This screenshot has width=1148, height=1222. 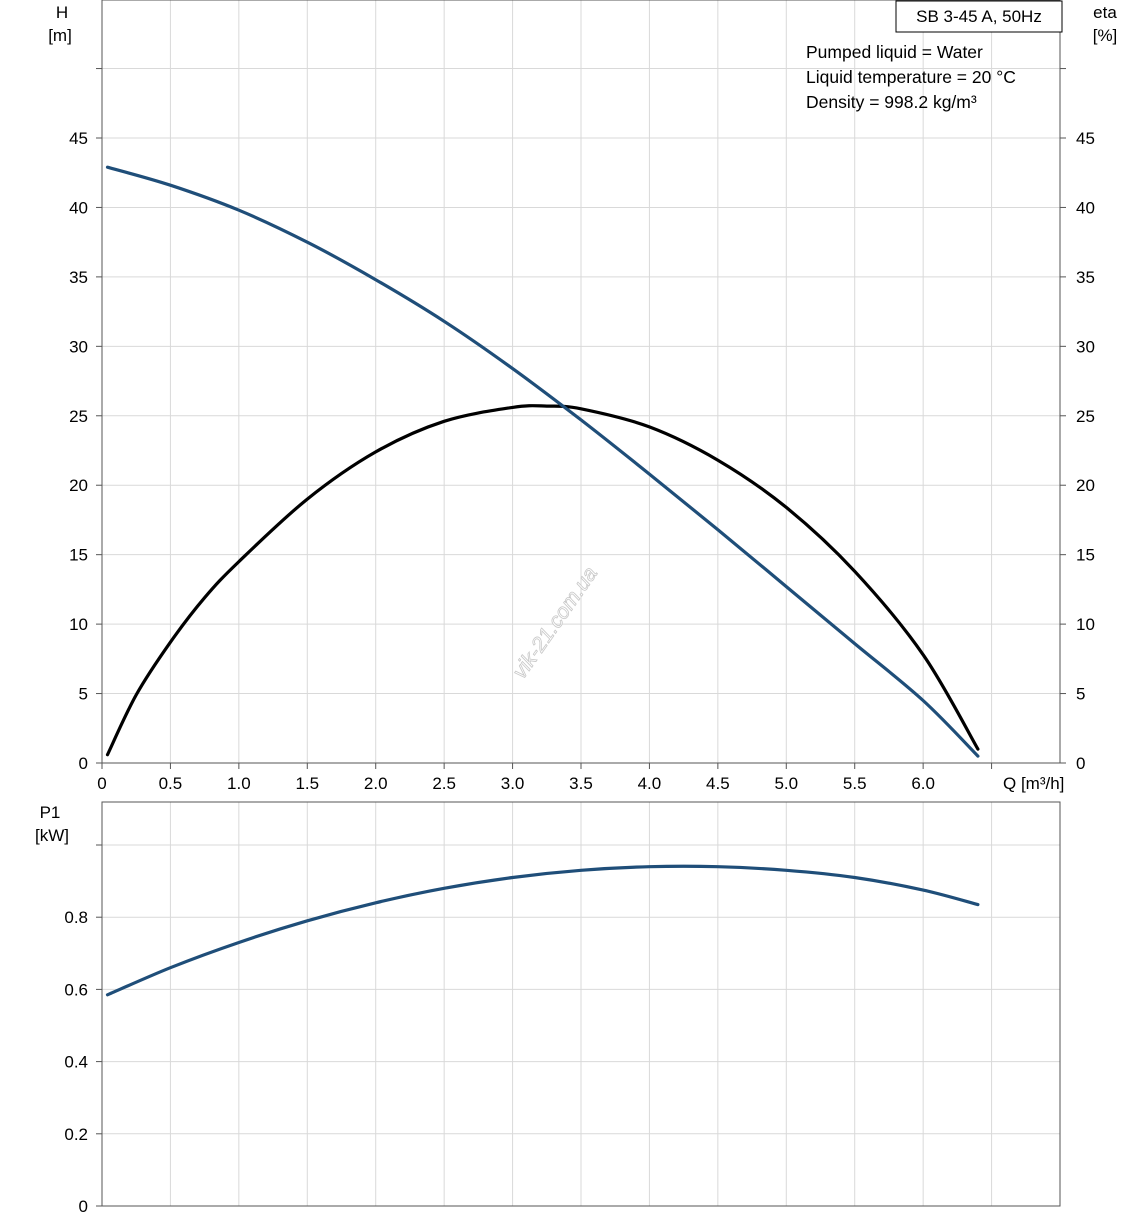 I want to click on x-tick-label: 5.0, so click(x=786, y=783).